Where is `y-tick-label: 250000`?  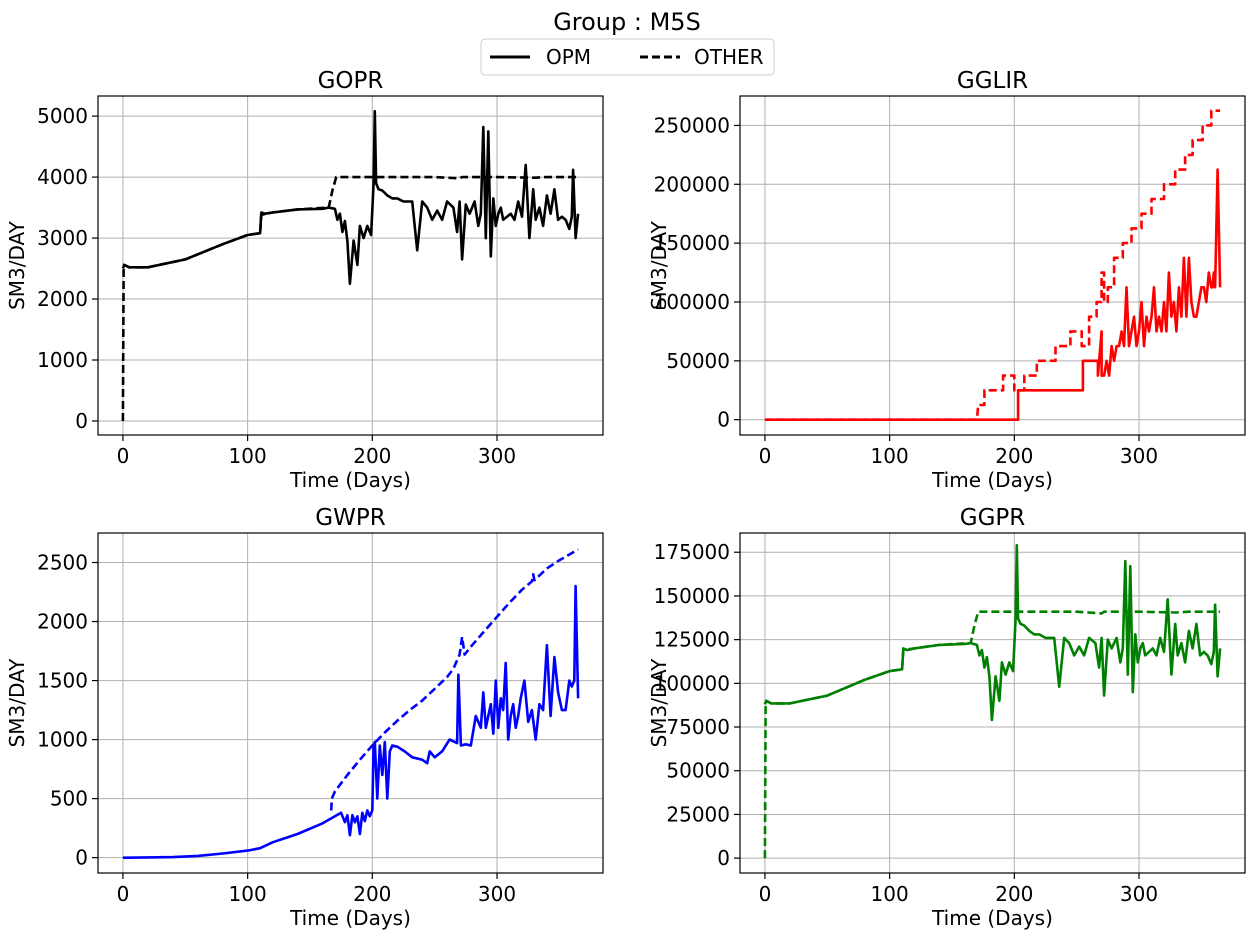
y-tick-label: 250000 is located at coordinates (692, 125).